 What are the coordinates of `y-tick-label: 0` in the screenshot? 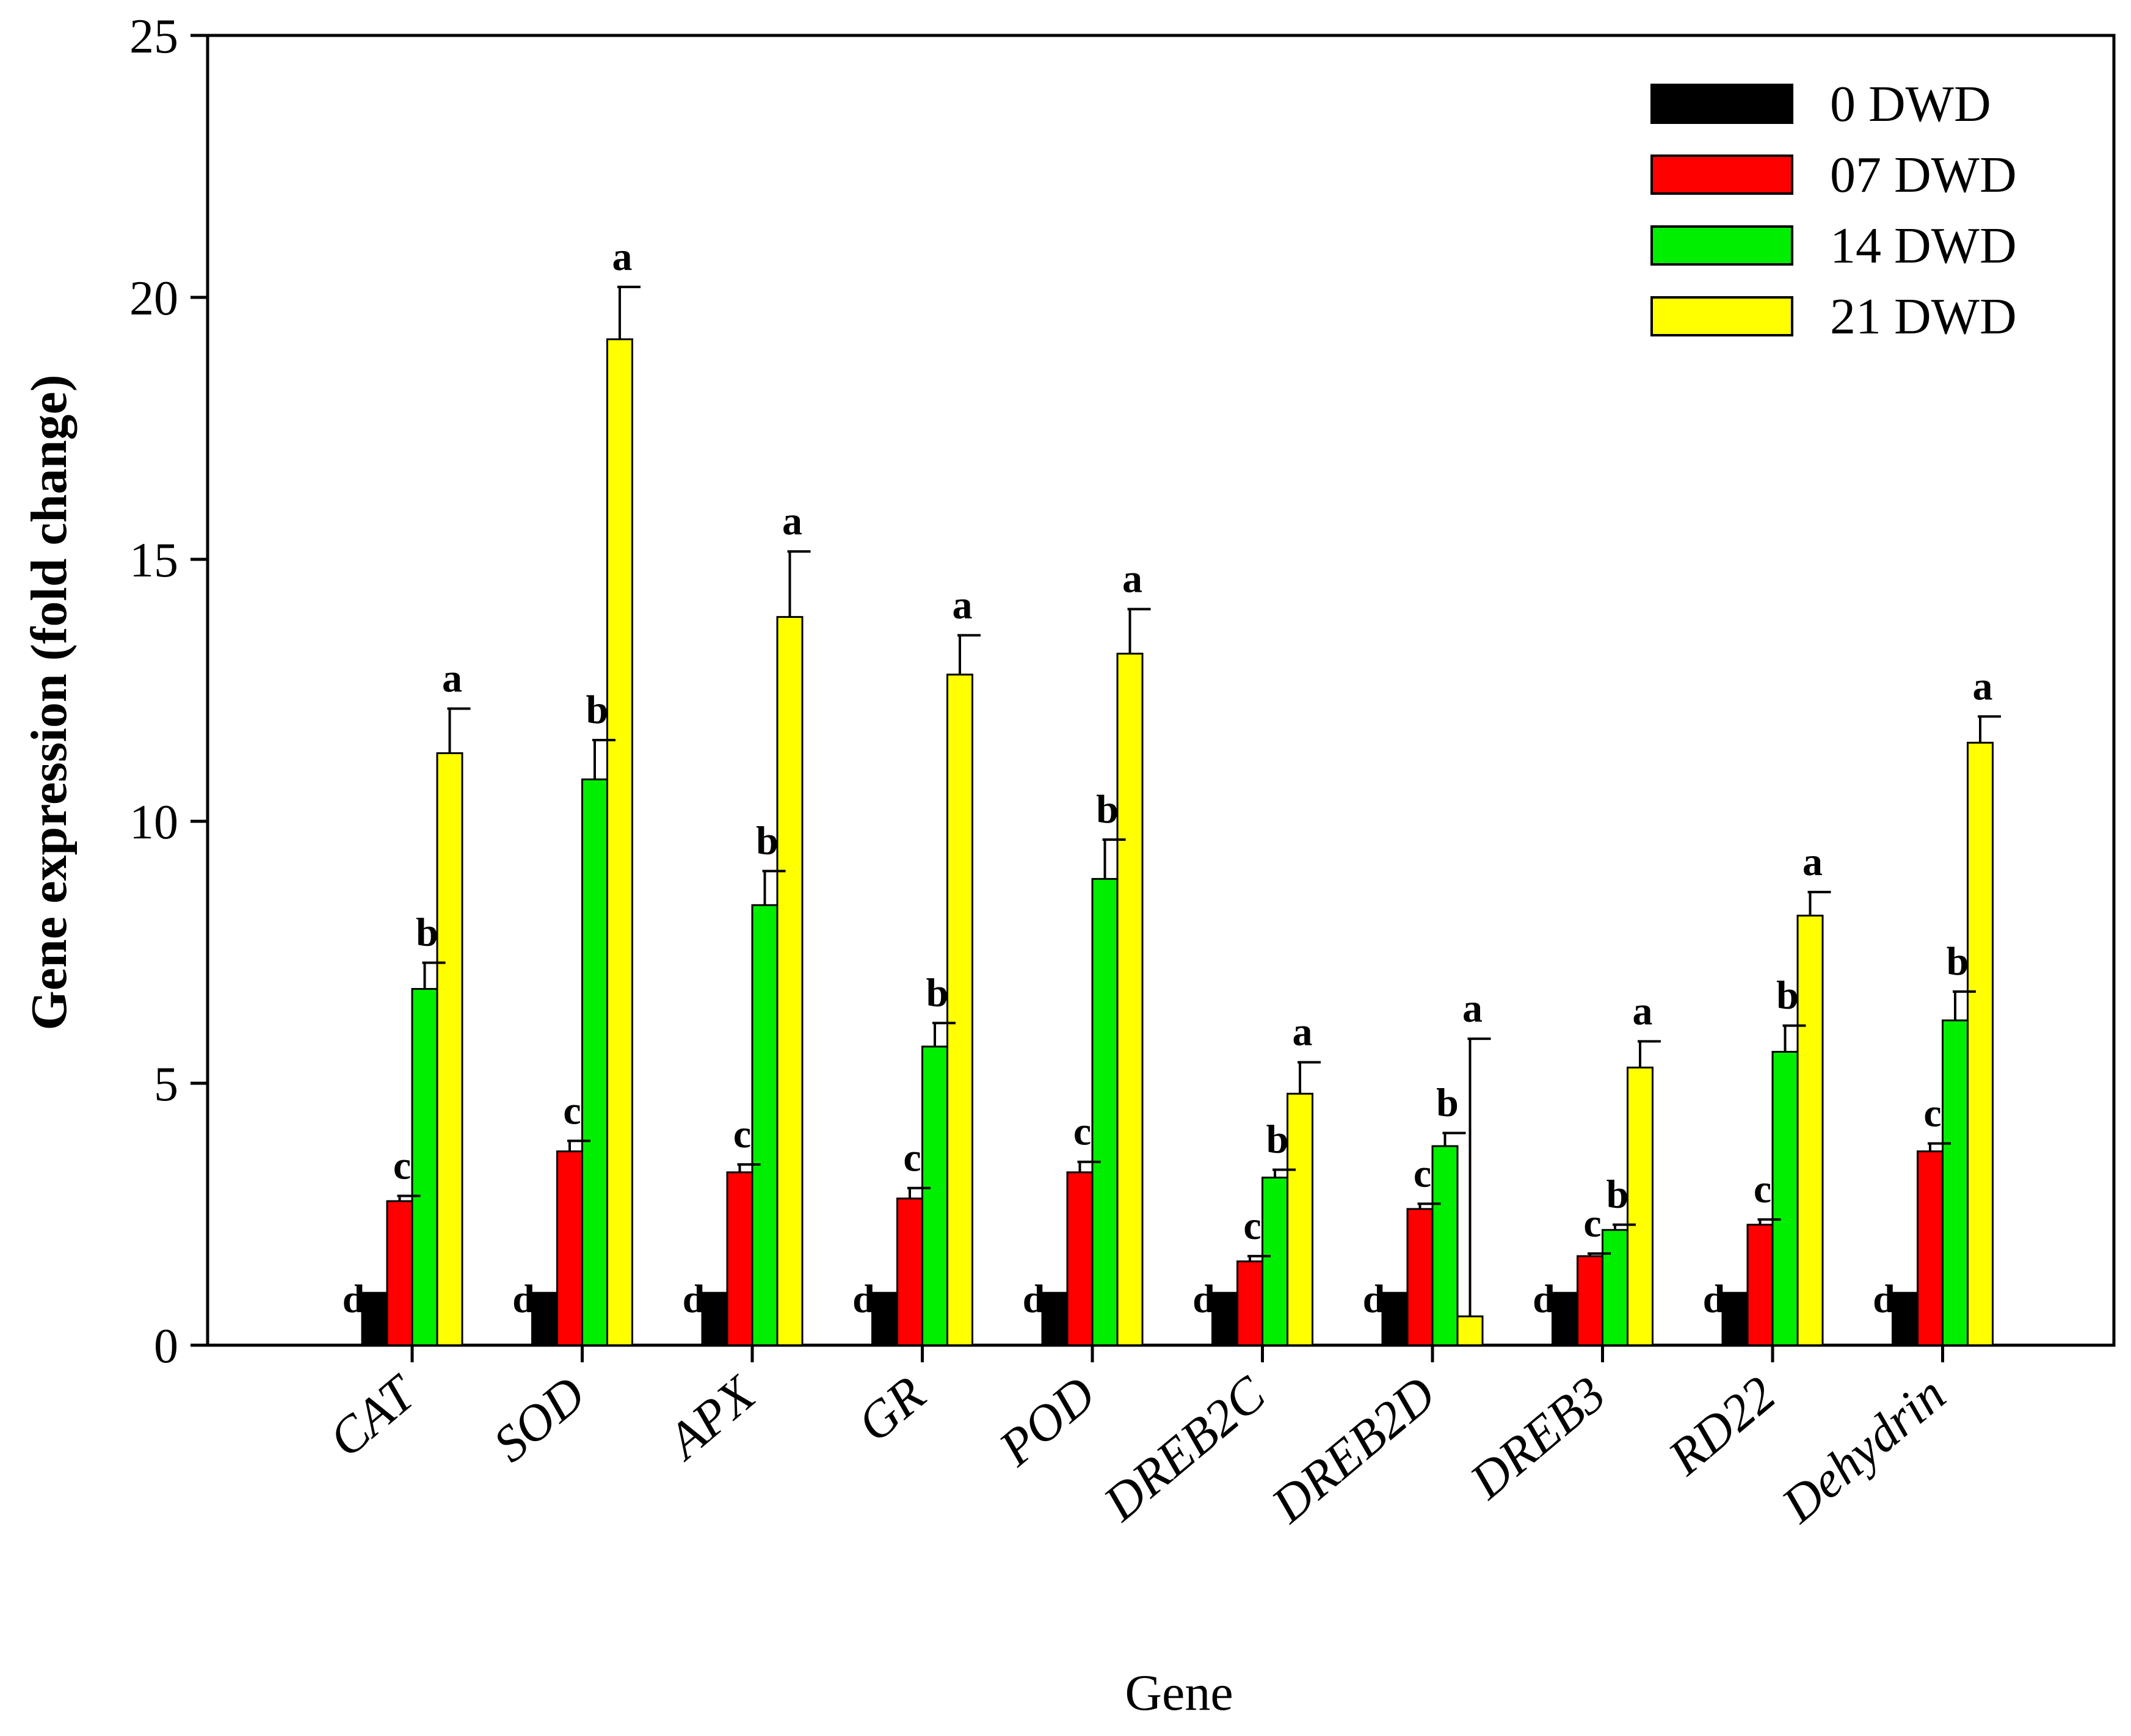 It's located at (166, 1346).